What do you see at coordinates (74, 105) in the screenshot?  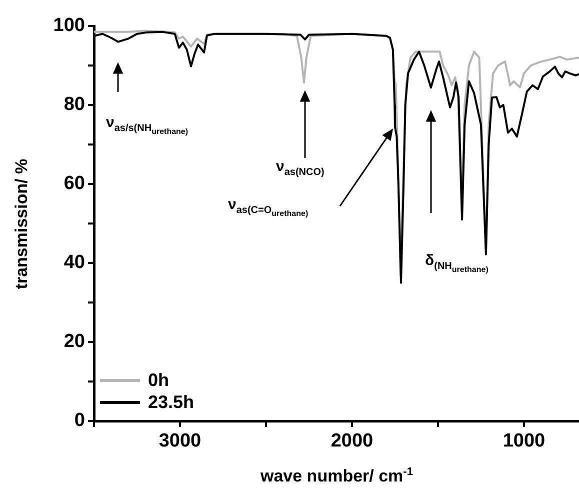 I see `y-tick-label: 80` at bounding box center [74, 105].